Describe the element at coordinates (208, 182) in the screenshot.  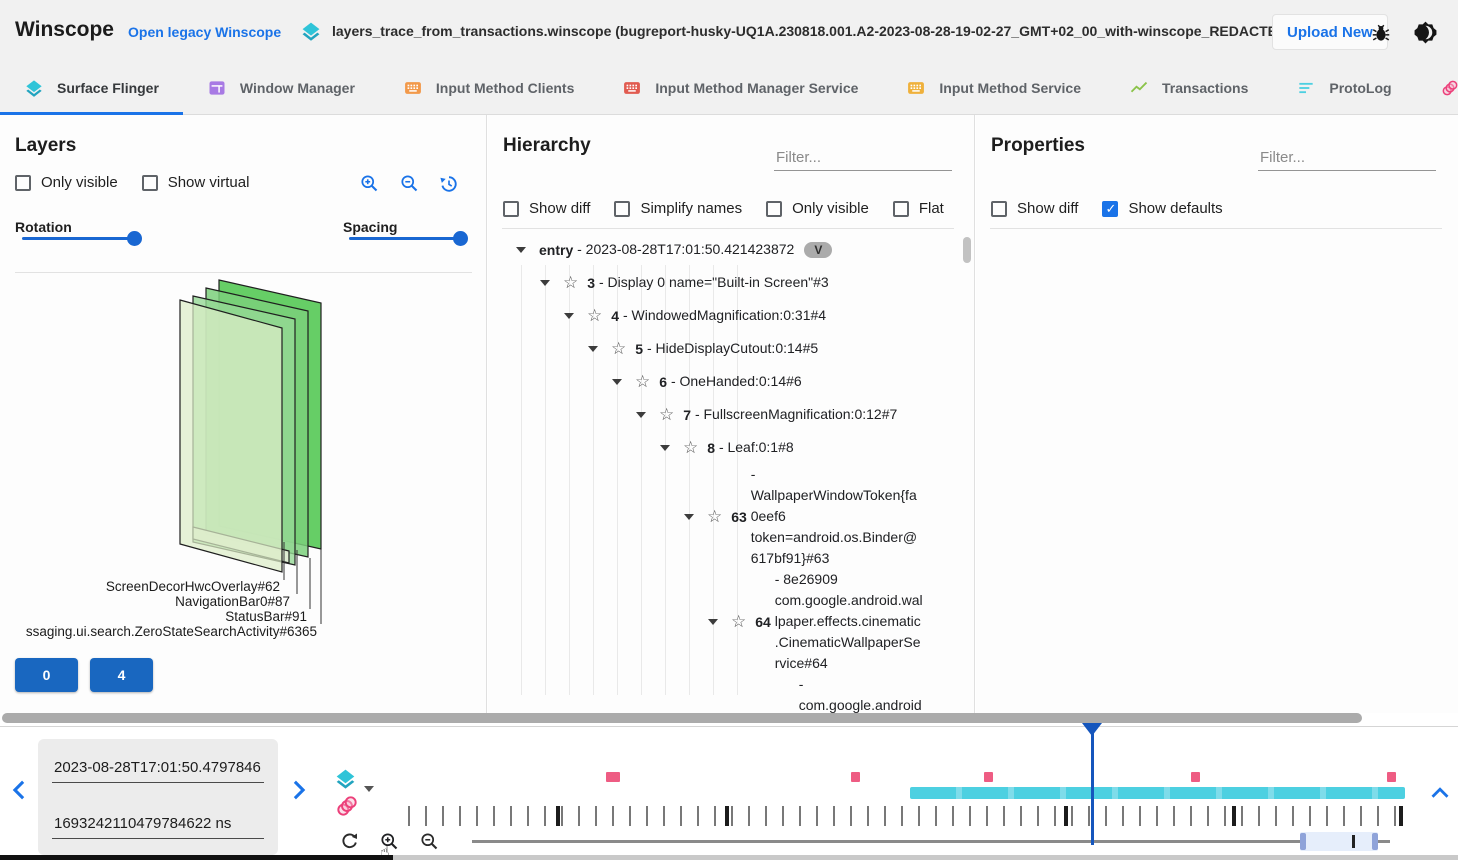
I see `show-virtual-label: Show virtual` at that location.